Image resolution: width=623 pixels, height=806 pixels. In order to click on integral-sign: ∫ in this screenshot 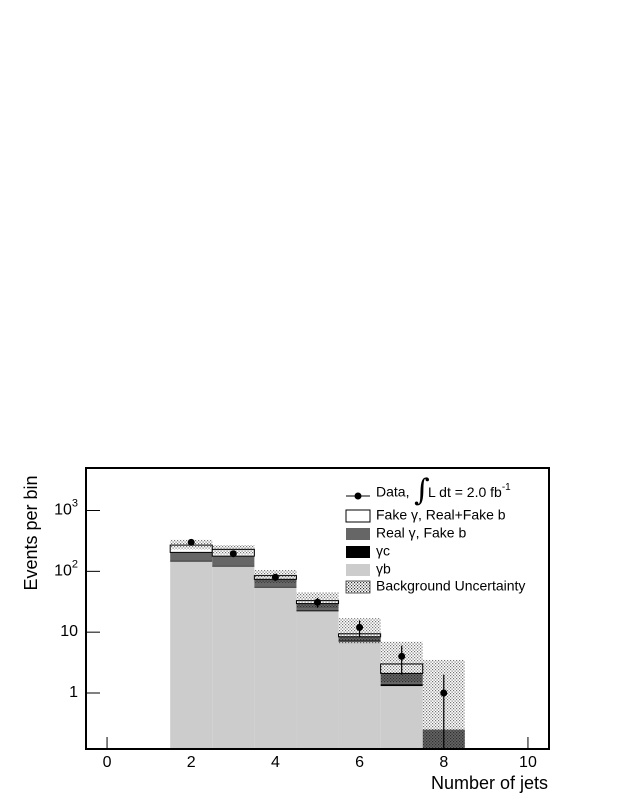, I will do `click(422, 490)`.